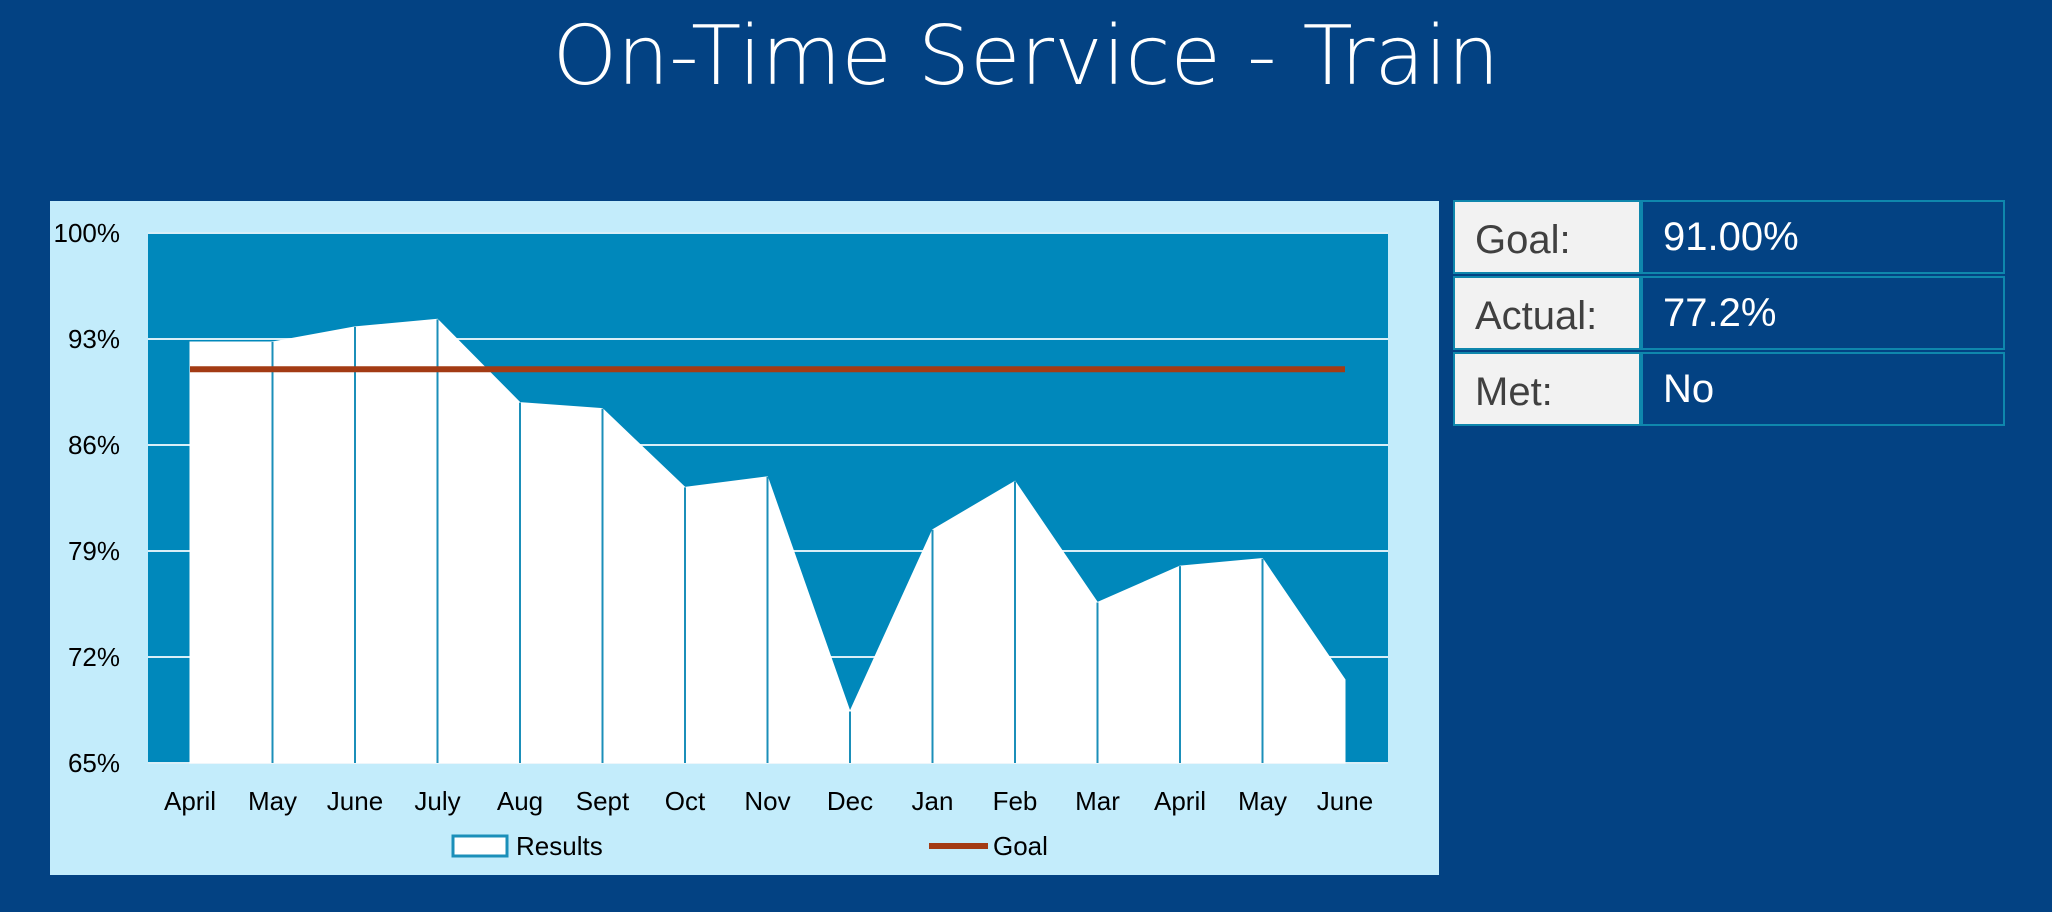 The height and width of the screenshot is (912, 2052). I want to click on legend-results-swatch, so click(480, 846).